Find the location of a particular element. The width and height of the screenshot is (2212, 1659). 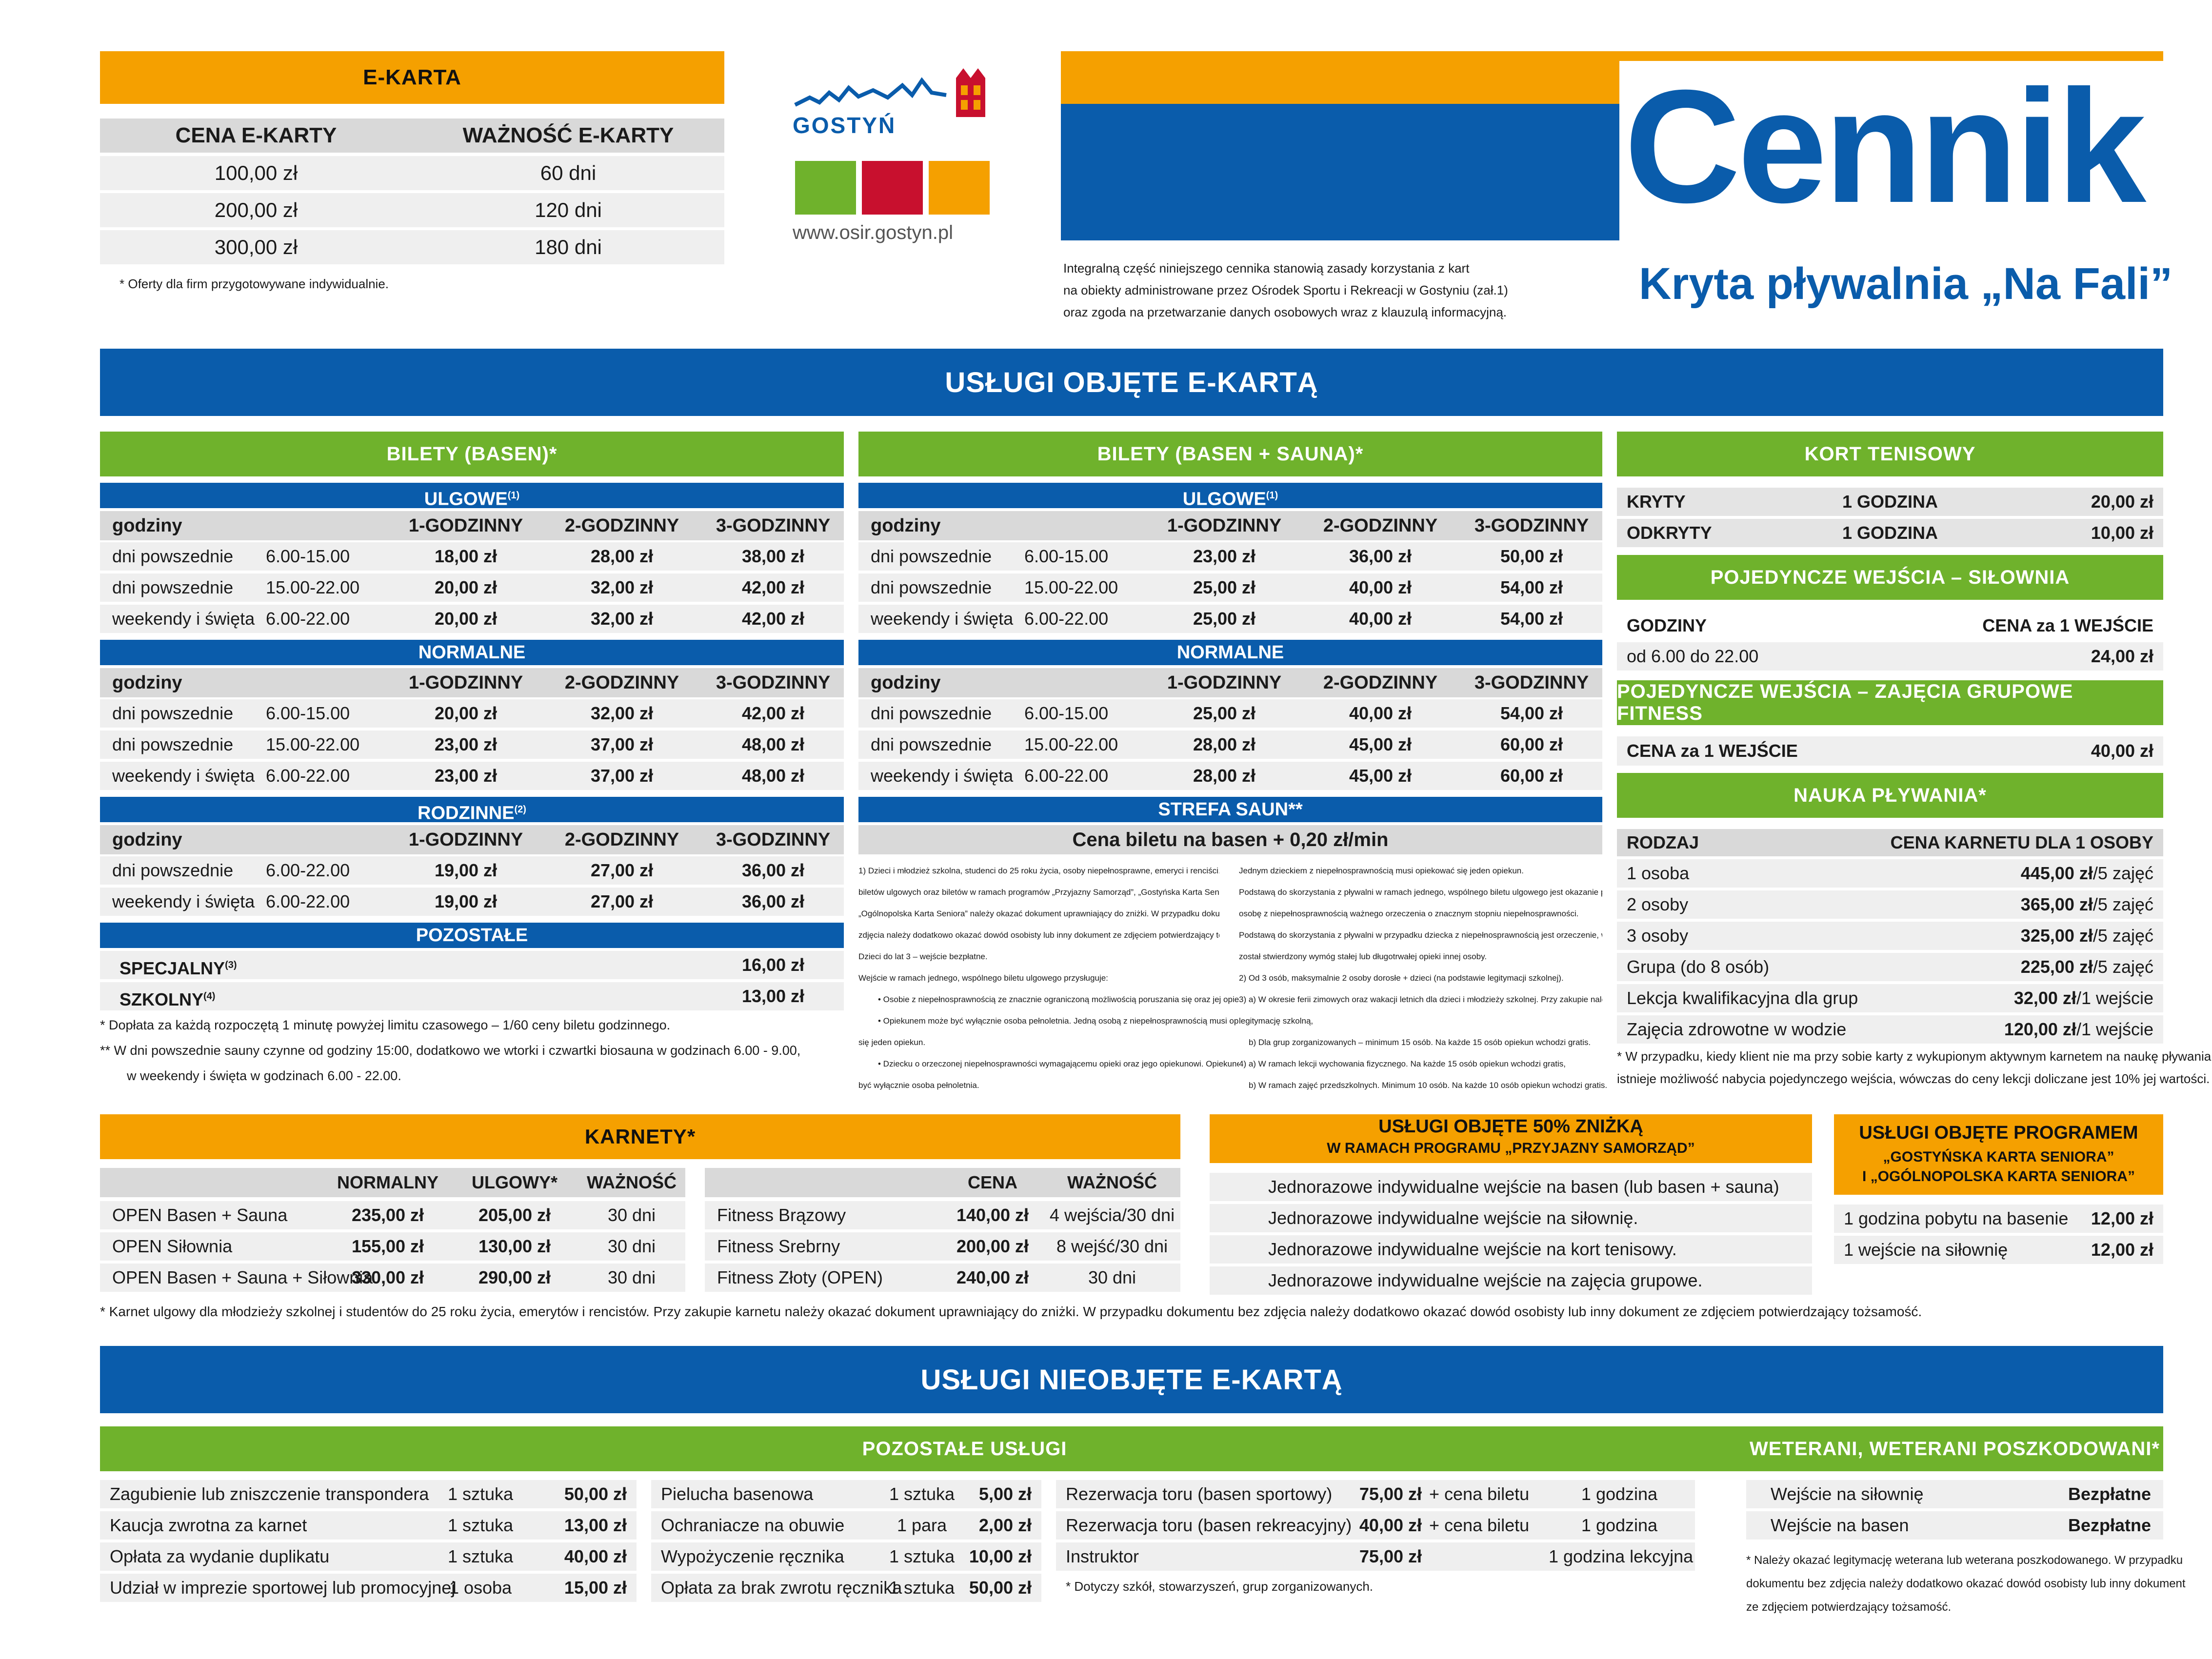

karnet-ulgowy: 205,00 zł is located at coordinates (515, 1215).